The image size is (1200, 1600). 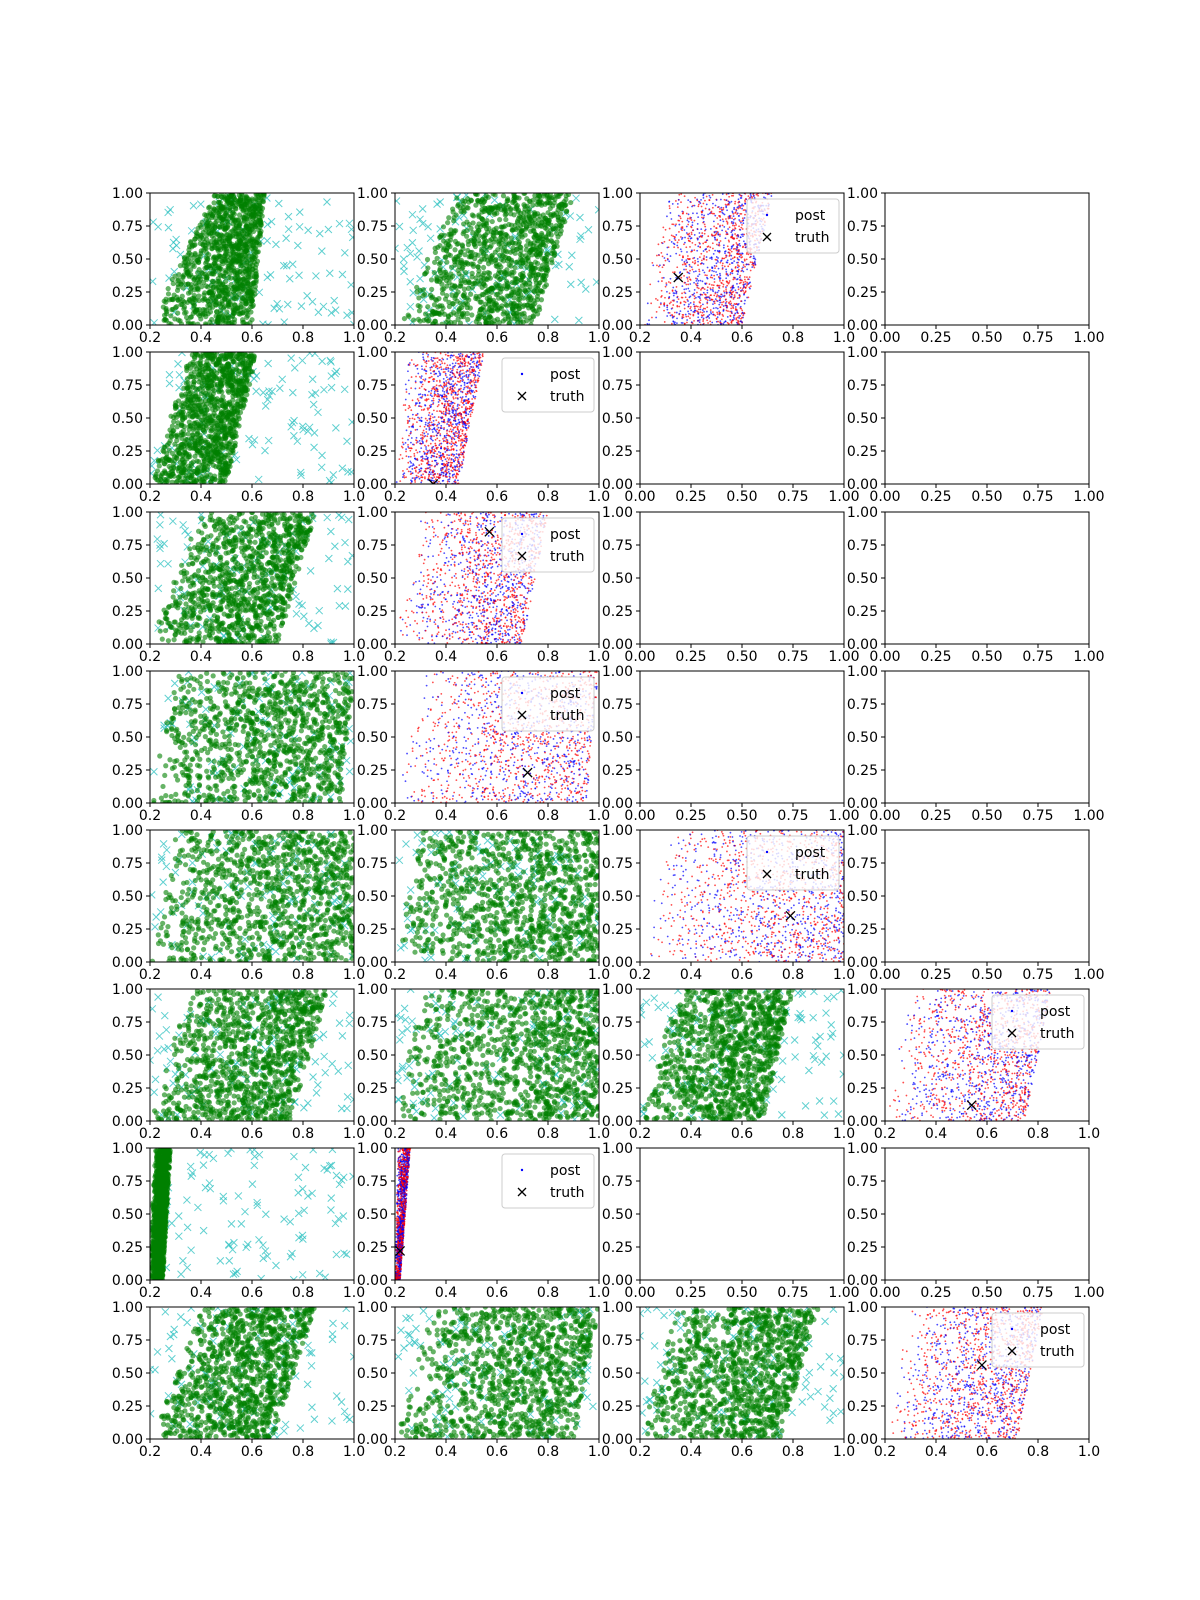 What do you see at coordinates (1037, 338) in the screenshot?
I see `x-tick-label: 0.75` at bounding box center [1037, 338].